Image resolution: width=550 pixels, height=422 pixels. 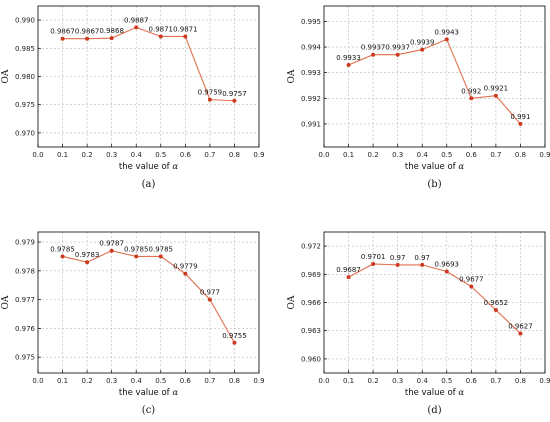 I want to click on data-label: 0.9757, so click(x=234, y=94).